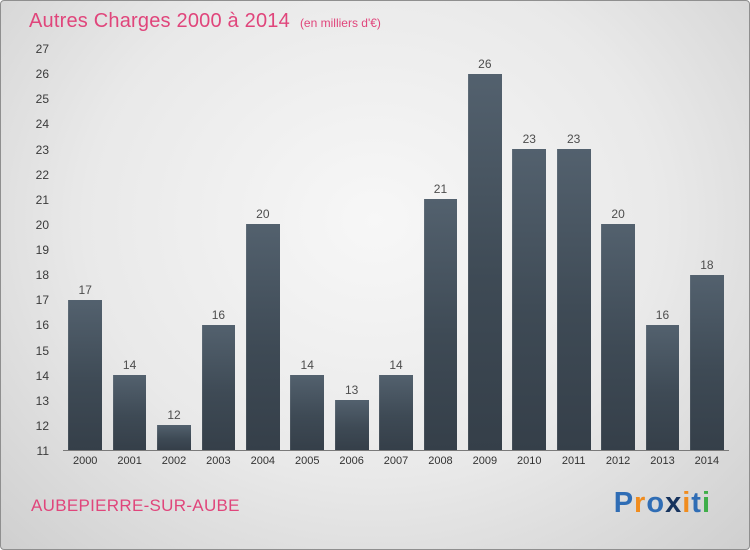  Describe the element at coordinates (42, 300) in the screenshot. I see `y-tick-label: 17` at that location.